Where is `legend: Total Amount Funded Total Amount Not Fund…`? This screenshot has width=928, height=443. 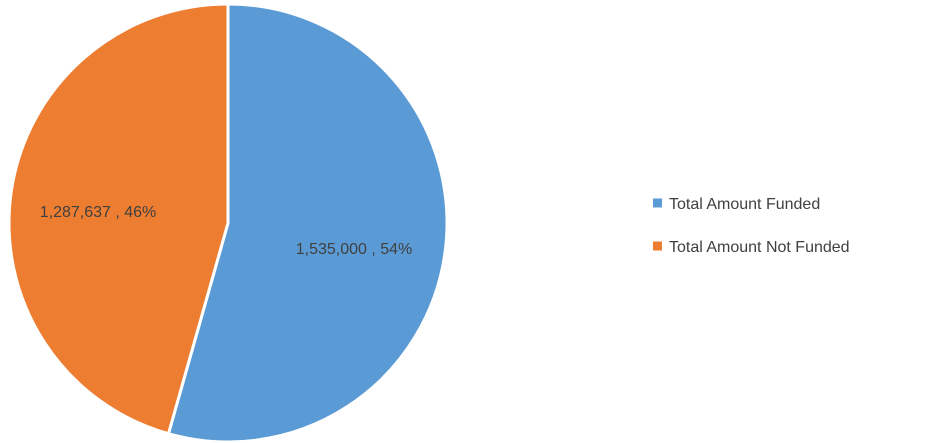 legend: Total Amount Funded Total Amount Not Fund… is located at coordinates (751, 226).